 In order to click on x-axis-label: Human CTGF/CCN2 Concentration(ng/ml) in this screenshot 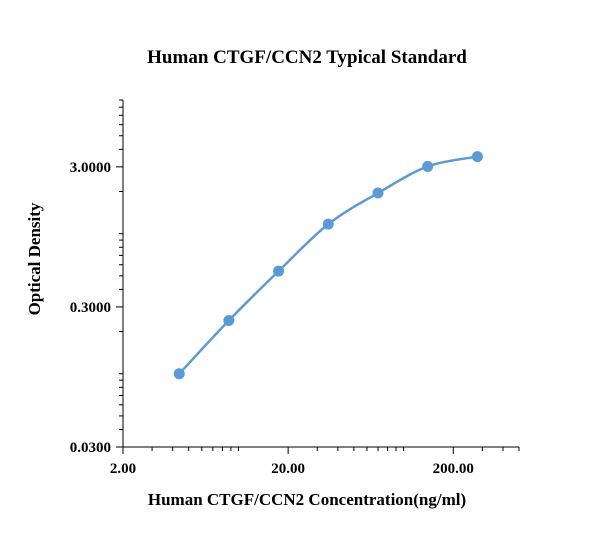, I will do `click(307, 499)`.